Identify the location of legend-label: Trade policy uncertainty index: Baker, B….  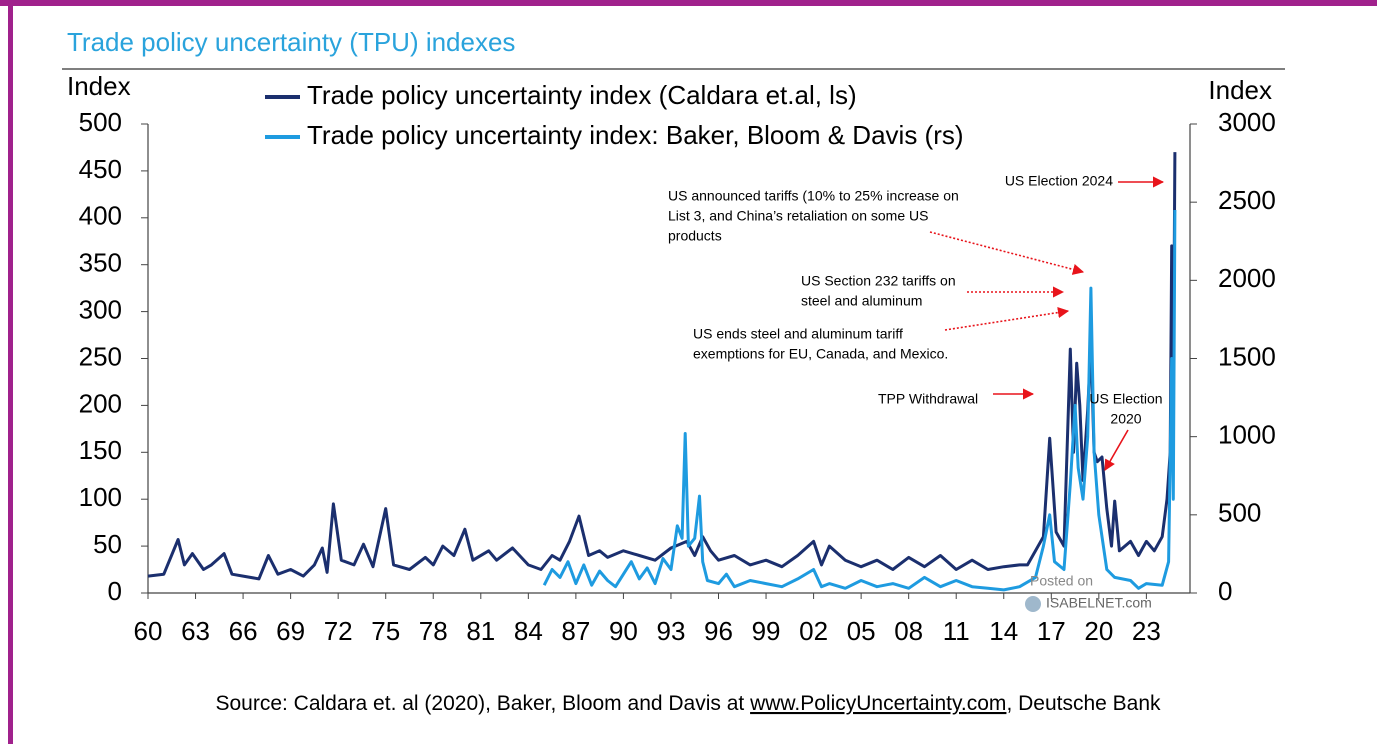
(635, 135).